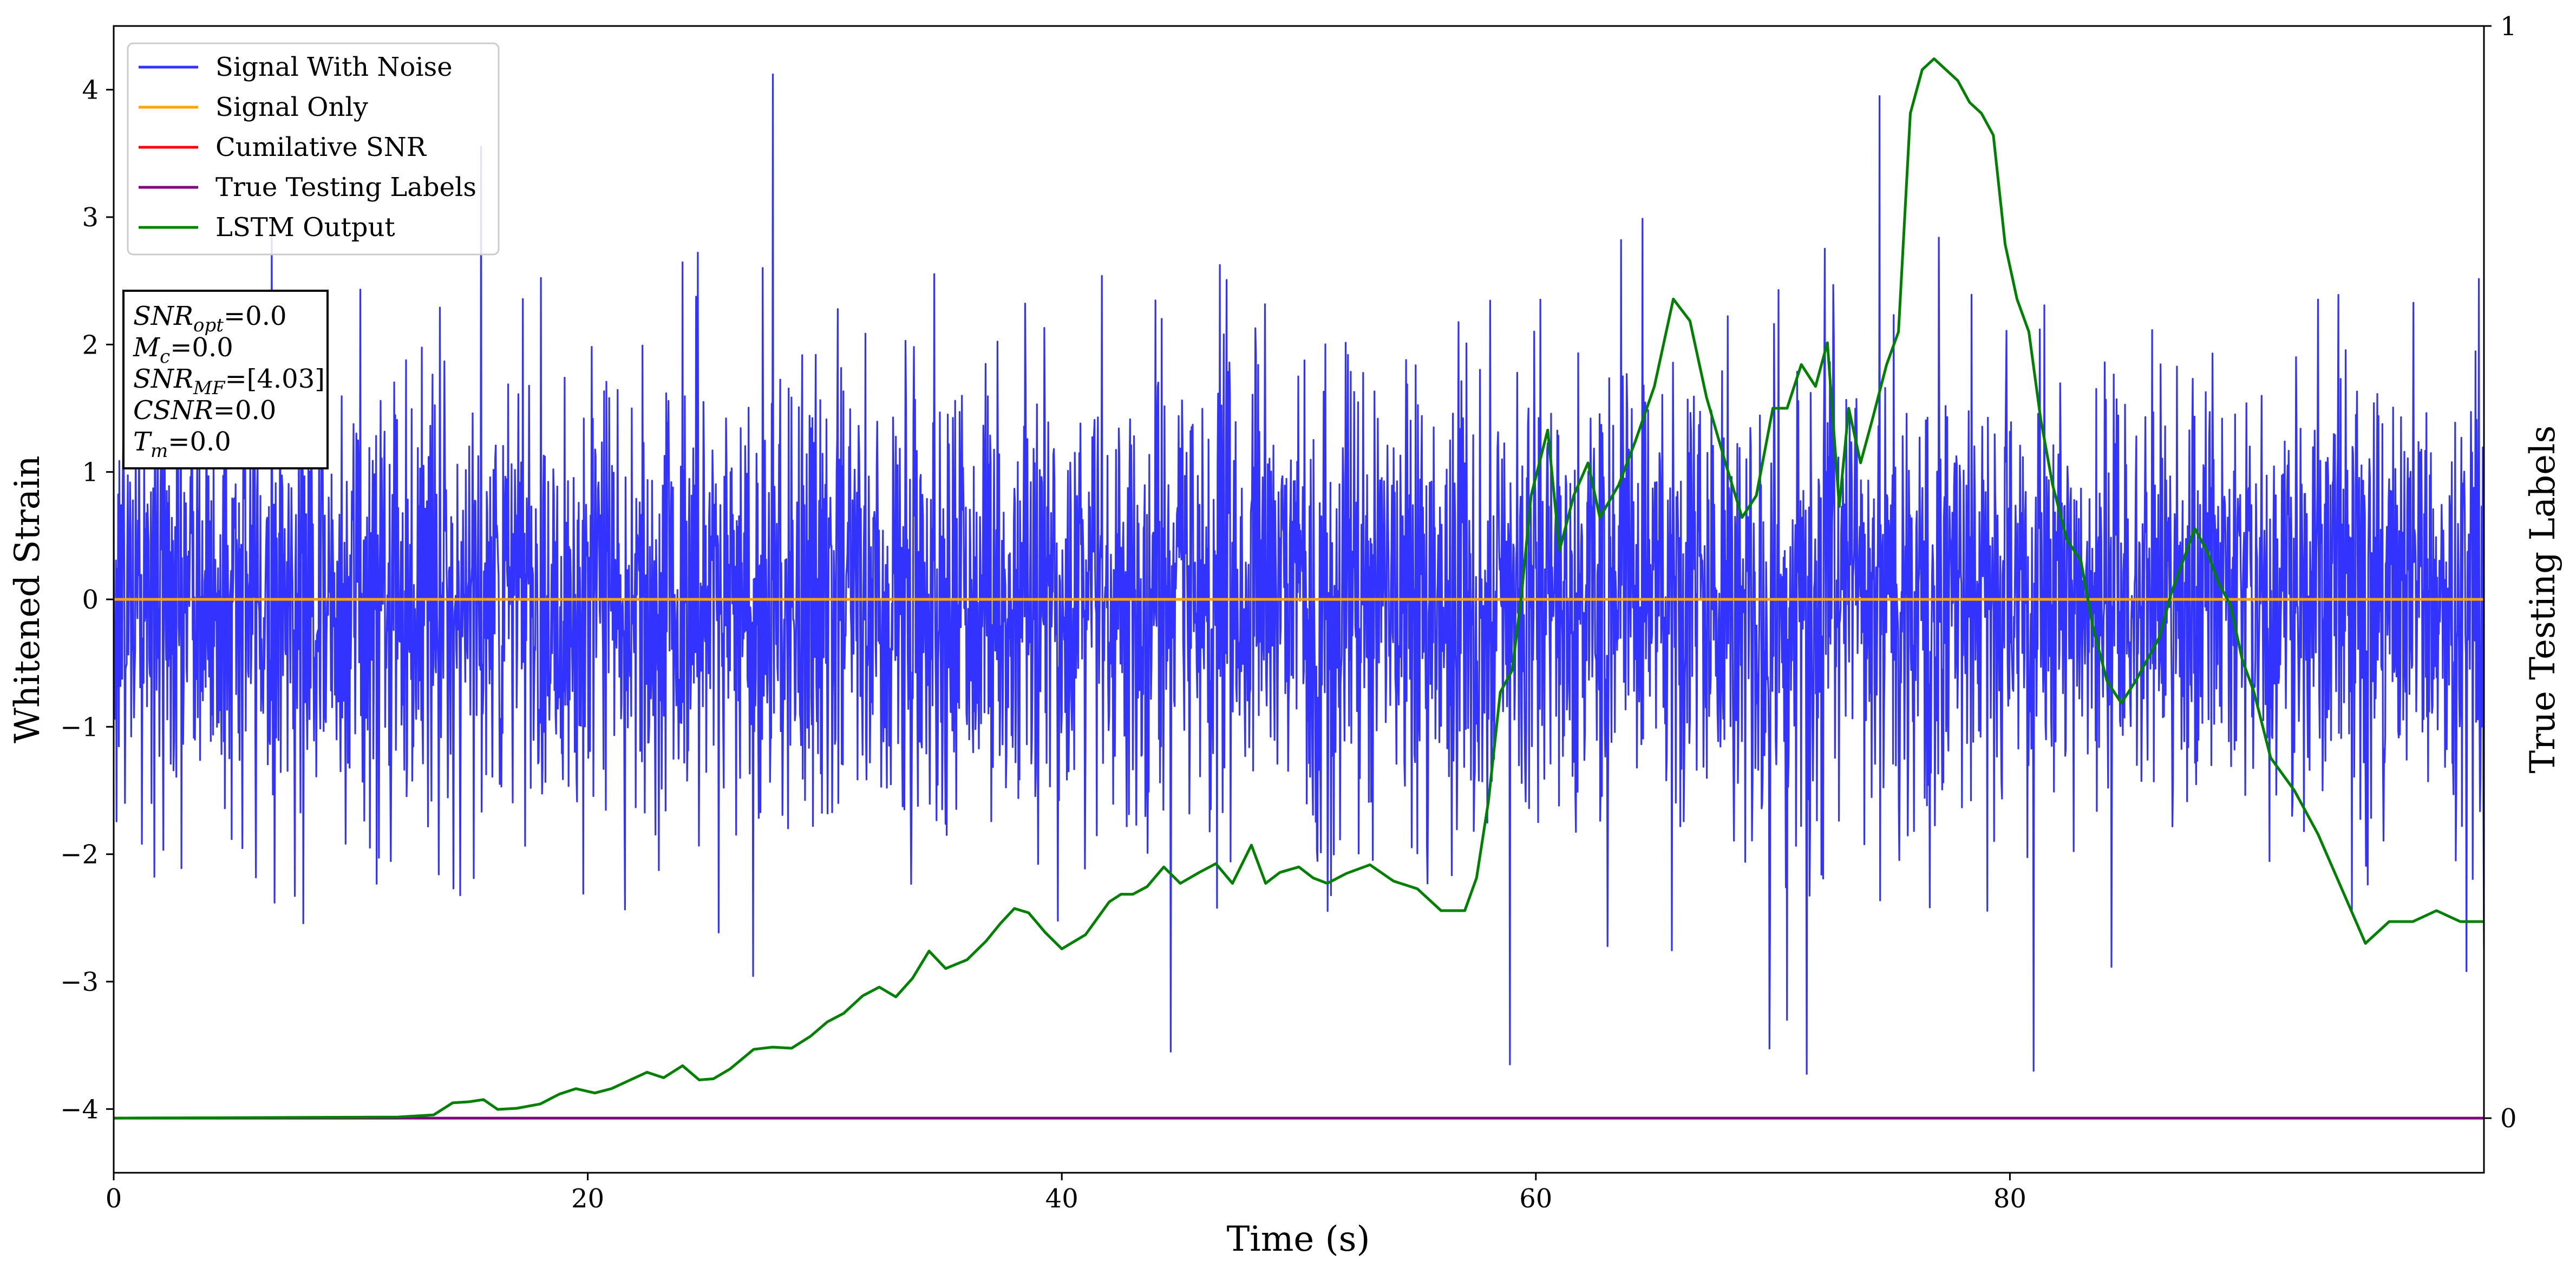 Image resolution: width=2576 pixels, height=1274 pixels. Describe the element at coordinates (321, 147) in the screenshot. I see `legend-label: Cumilative SNR` at that location.